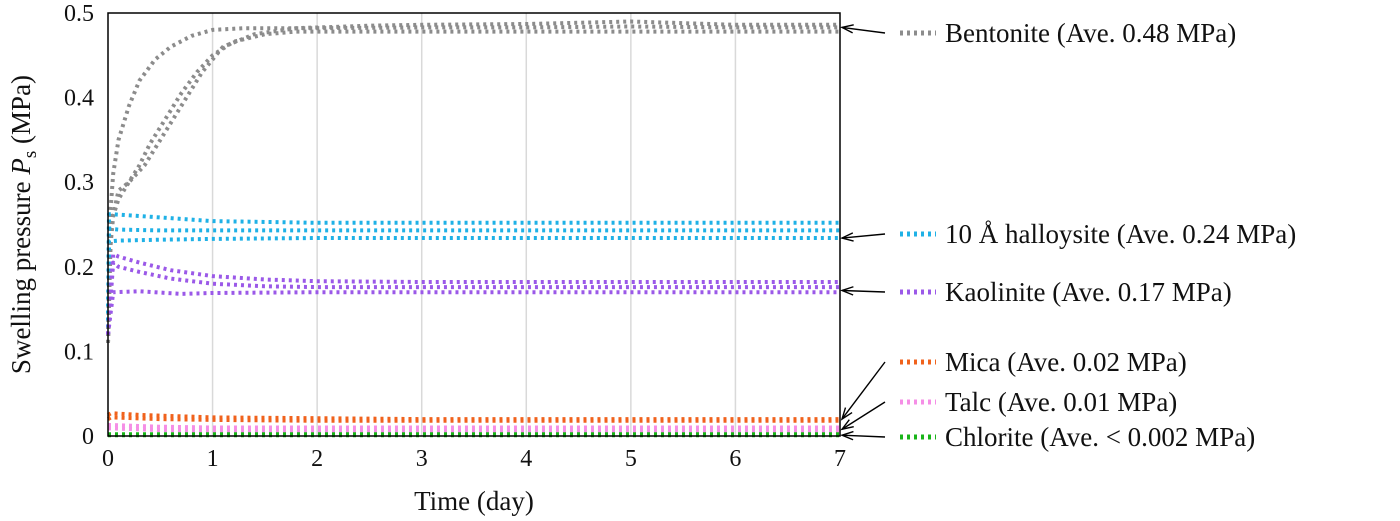  I want to click on x-tick-label: 4, so click(526, 459).